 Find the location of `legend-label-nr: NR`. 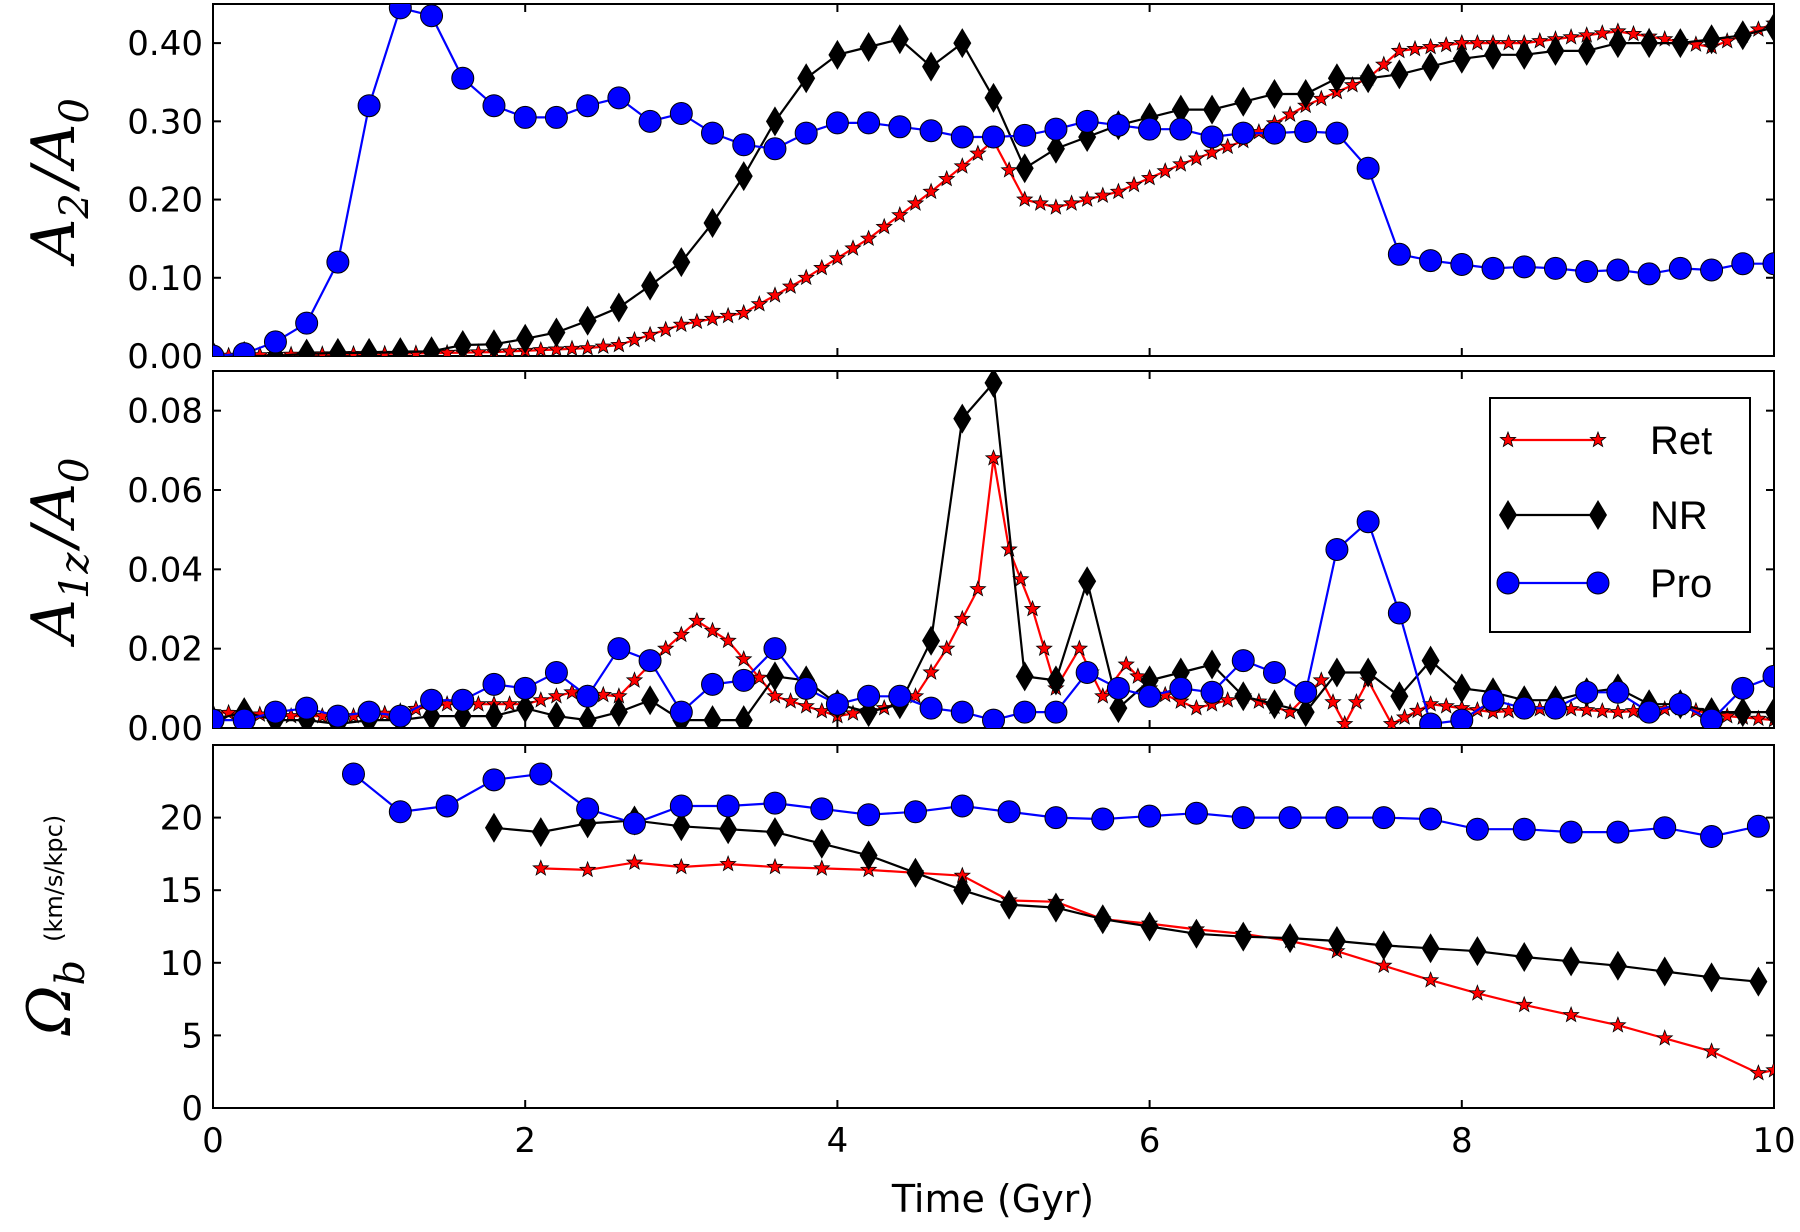

legend-label-nr: NR is located at coordinates (1679, 516).